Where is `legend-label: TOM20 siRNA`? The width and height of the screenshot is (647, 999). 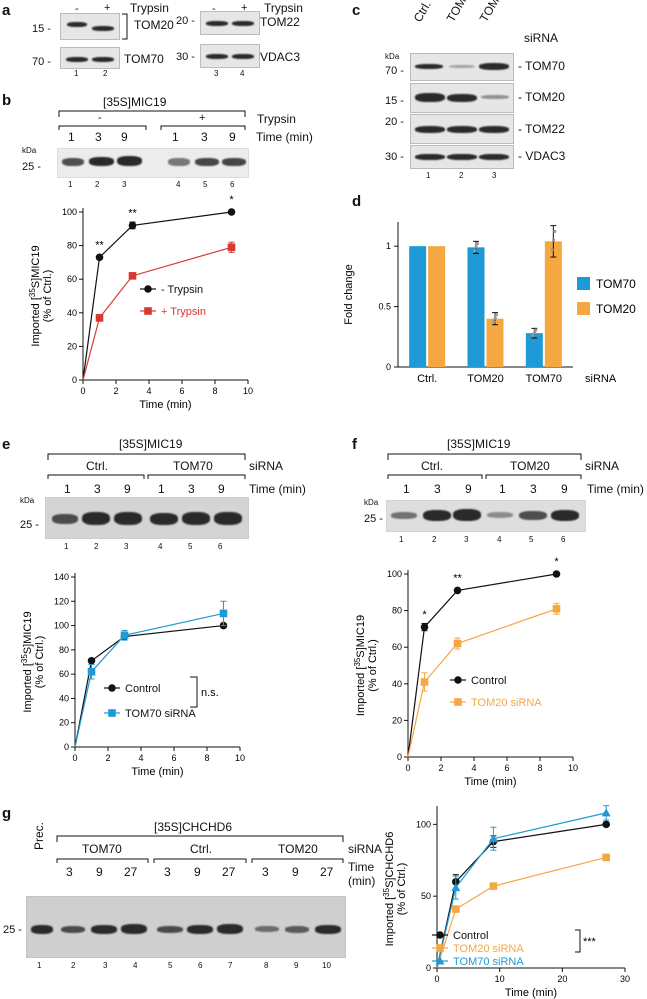 legend-label: TOM20 siRNA is located at coordinates (506, 703).